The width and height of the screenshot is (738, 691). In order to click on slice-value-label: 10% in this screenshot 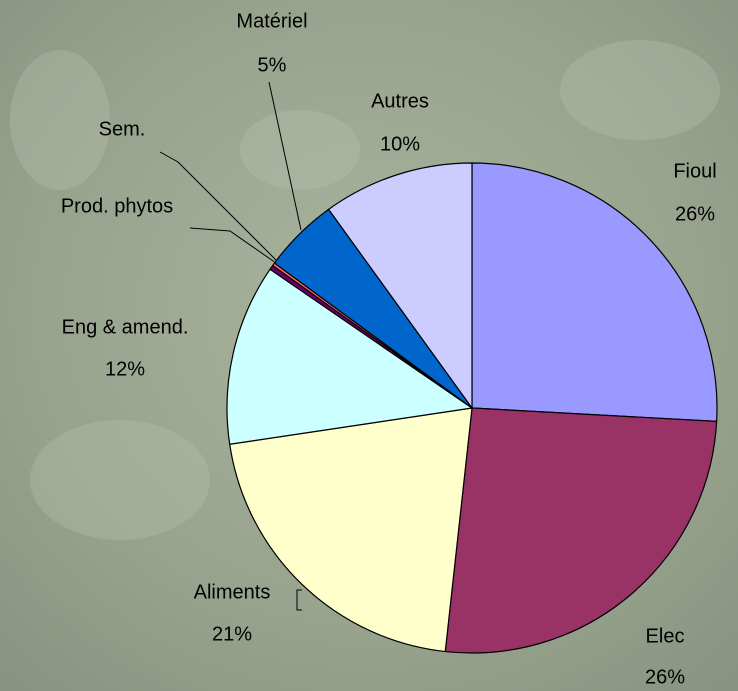, I will do `click(400, 144)`.